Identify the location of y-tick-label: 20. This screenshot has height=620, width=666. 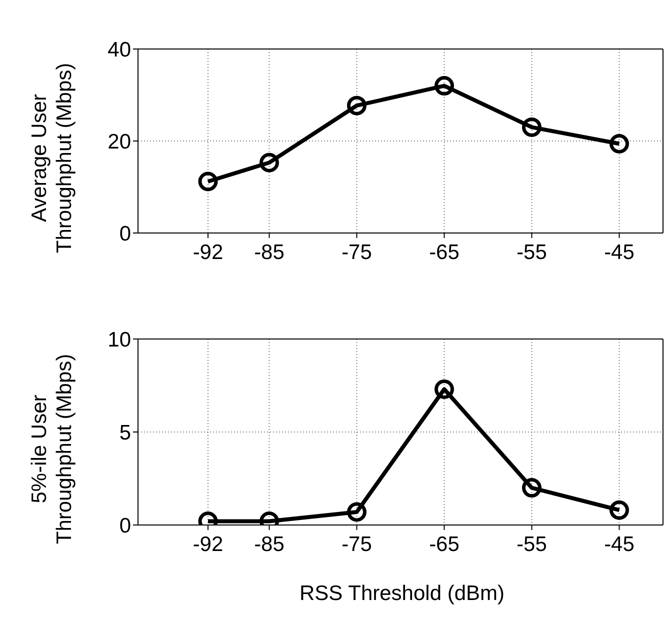
(119, 142).